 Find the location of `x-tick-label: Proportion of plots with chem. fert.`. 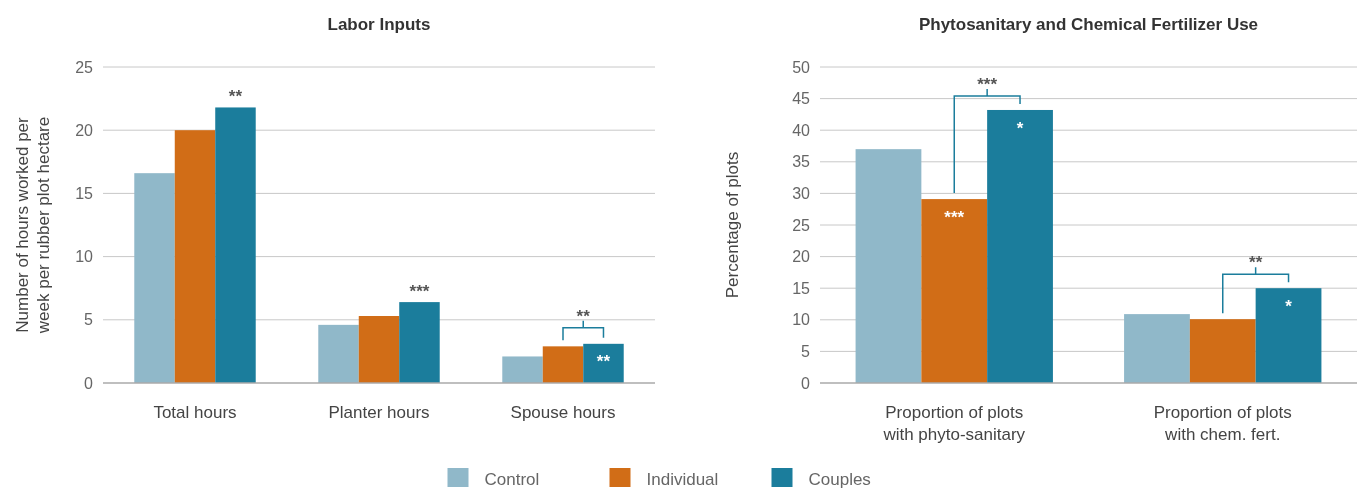

x-tick-label: Proportion of plots with chem. fert. is located at coordinates (1222, 423).